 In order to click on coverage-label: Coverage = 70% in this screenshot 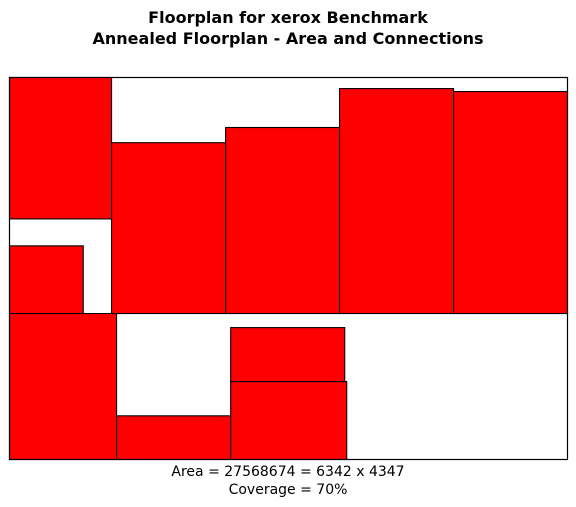, I will do `click(288, 490)`.